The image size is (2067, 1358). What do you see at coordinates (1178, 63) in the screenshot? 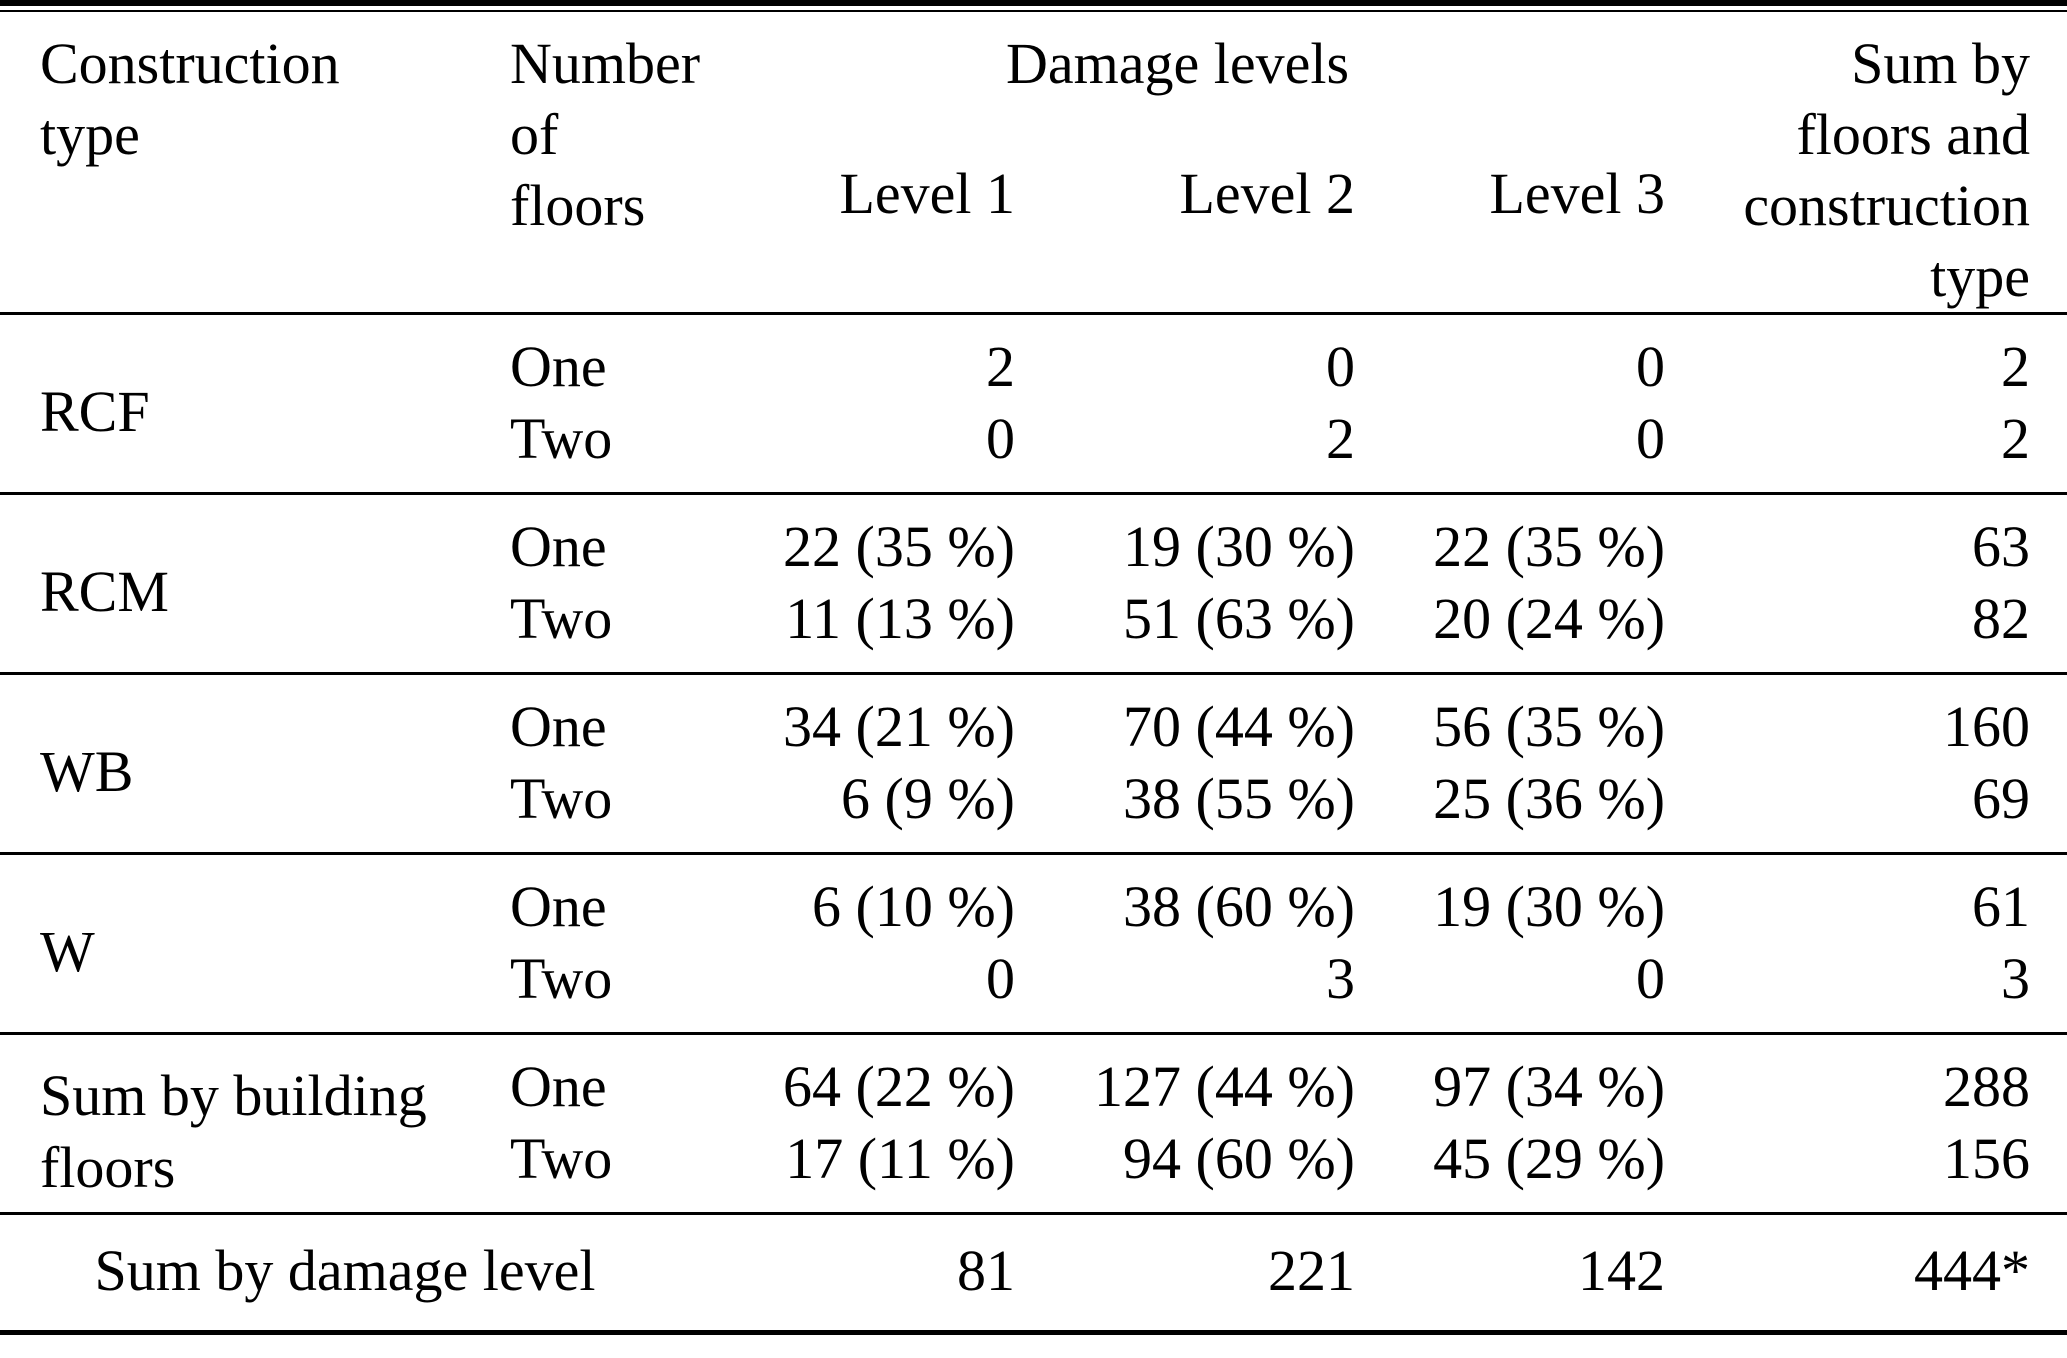
I see `col-group-header-damage-levels: Damage levels` at bounding box center [1178, 63].